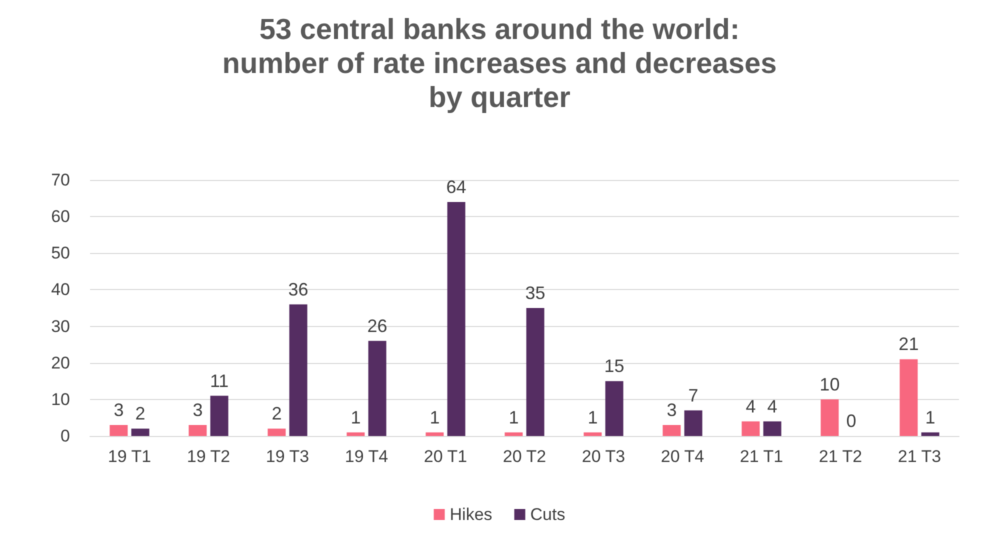  I want to click on x-tick-label: 20 T2, so click(524, 456).